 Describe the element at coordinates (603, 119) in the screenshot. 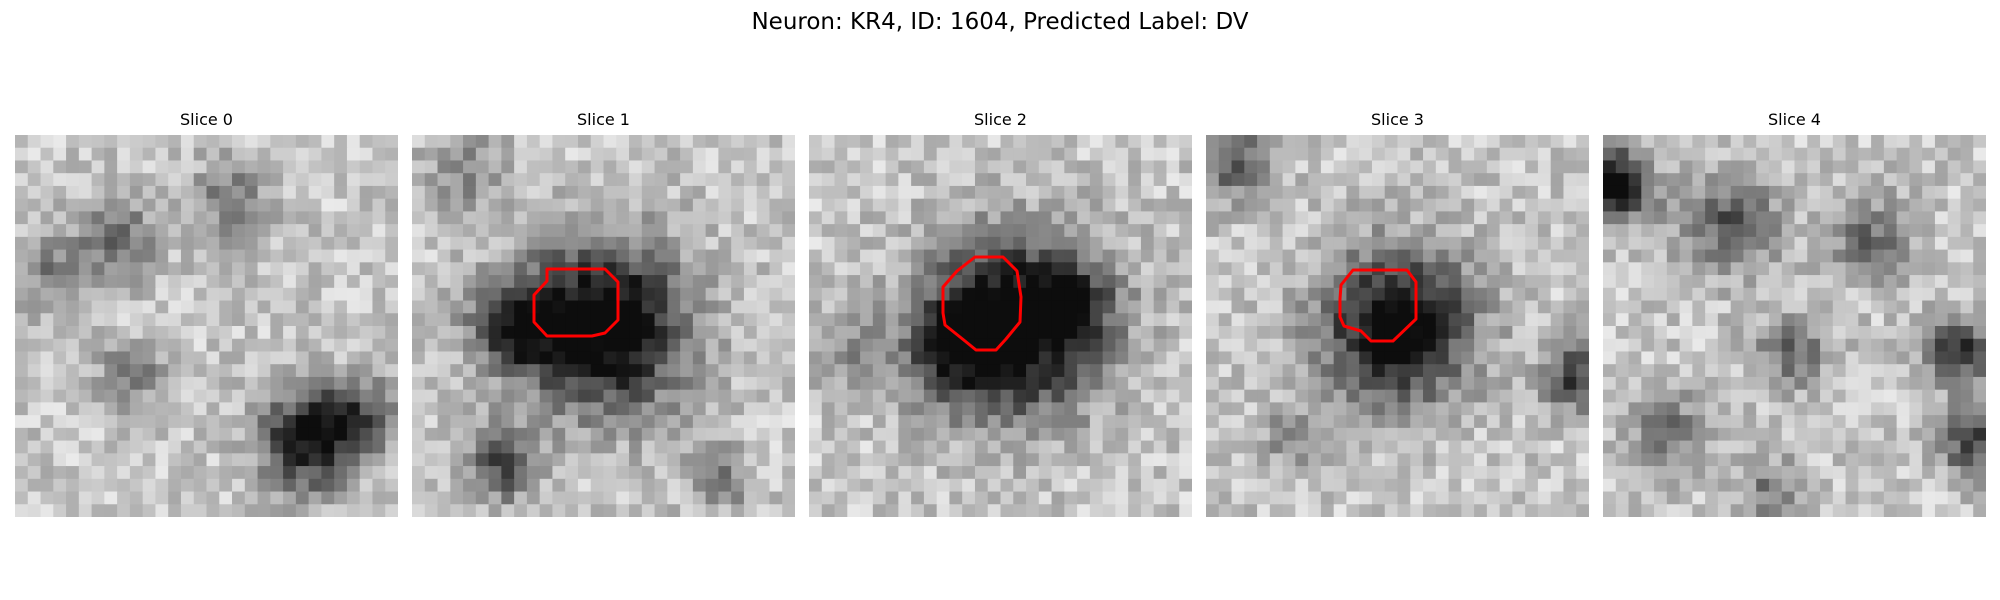

I see `slice-title: Slice 1` at that location.